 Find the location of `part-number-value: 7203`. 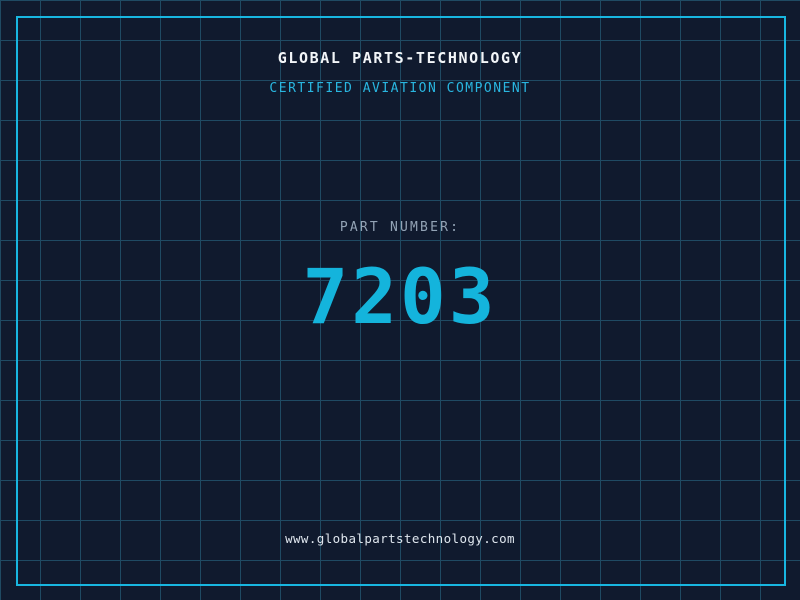

part-number-value: 7203 is located at coordinates (400, 296).